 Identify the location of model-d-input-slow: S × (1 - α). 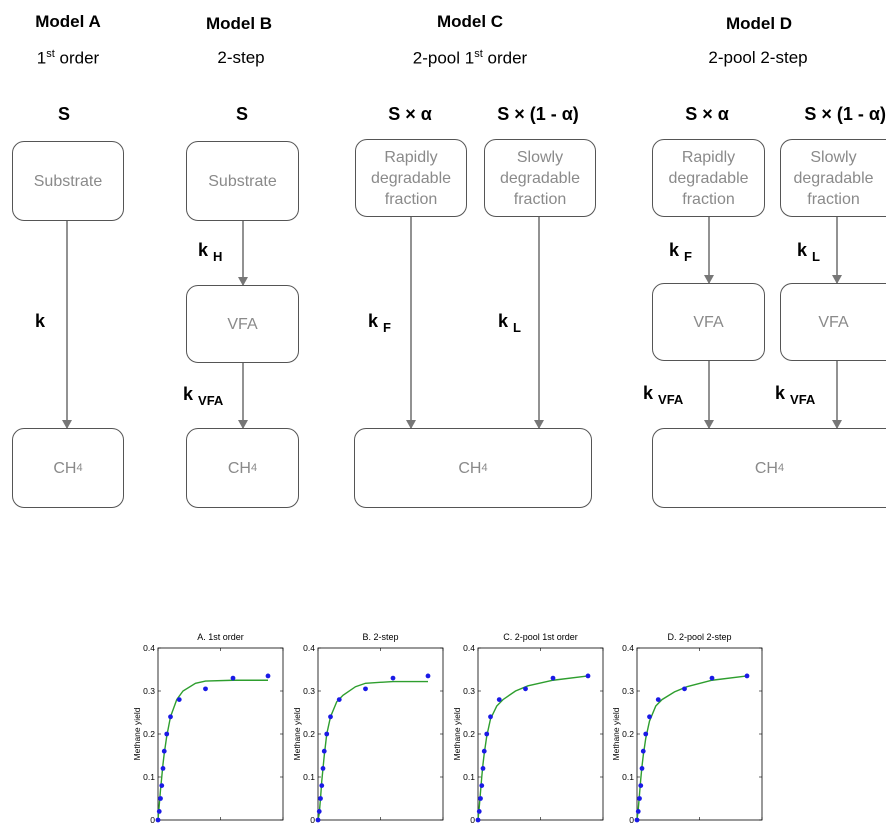
(845, 114).